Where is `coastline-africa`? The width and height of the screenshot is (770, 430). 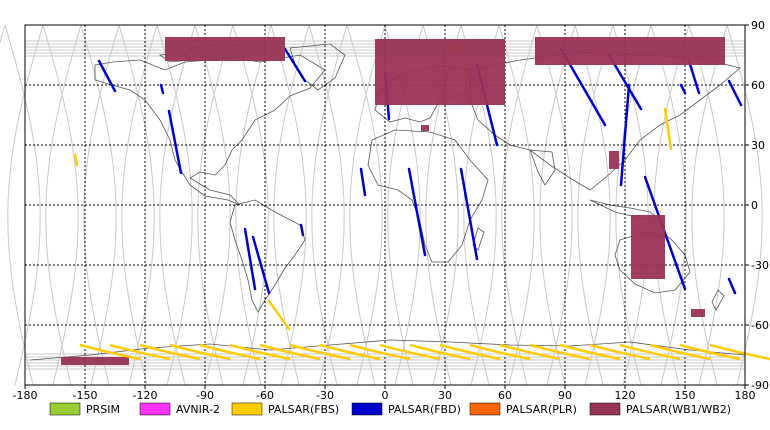
coastline-africa is located at coordinates (428, 196).